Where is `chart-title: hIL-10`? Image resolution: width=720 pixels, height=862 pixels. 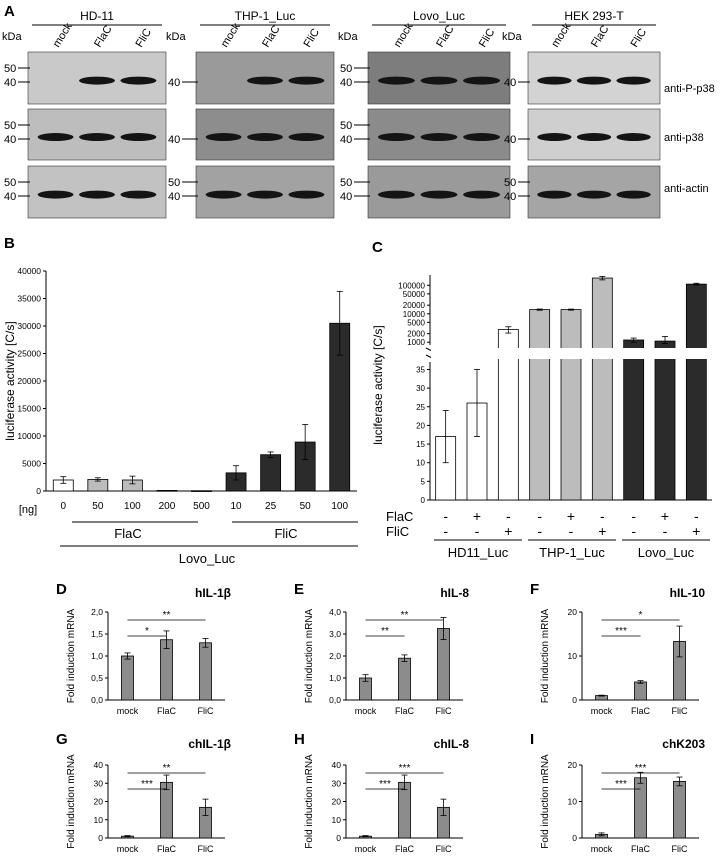
chart-title: hIL-10 is located at coordinates (688, 593).